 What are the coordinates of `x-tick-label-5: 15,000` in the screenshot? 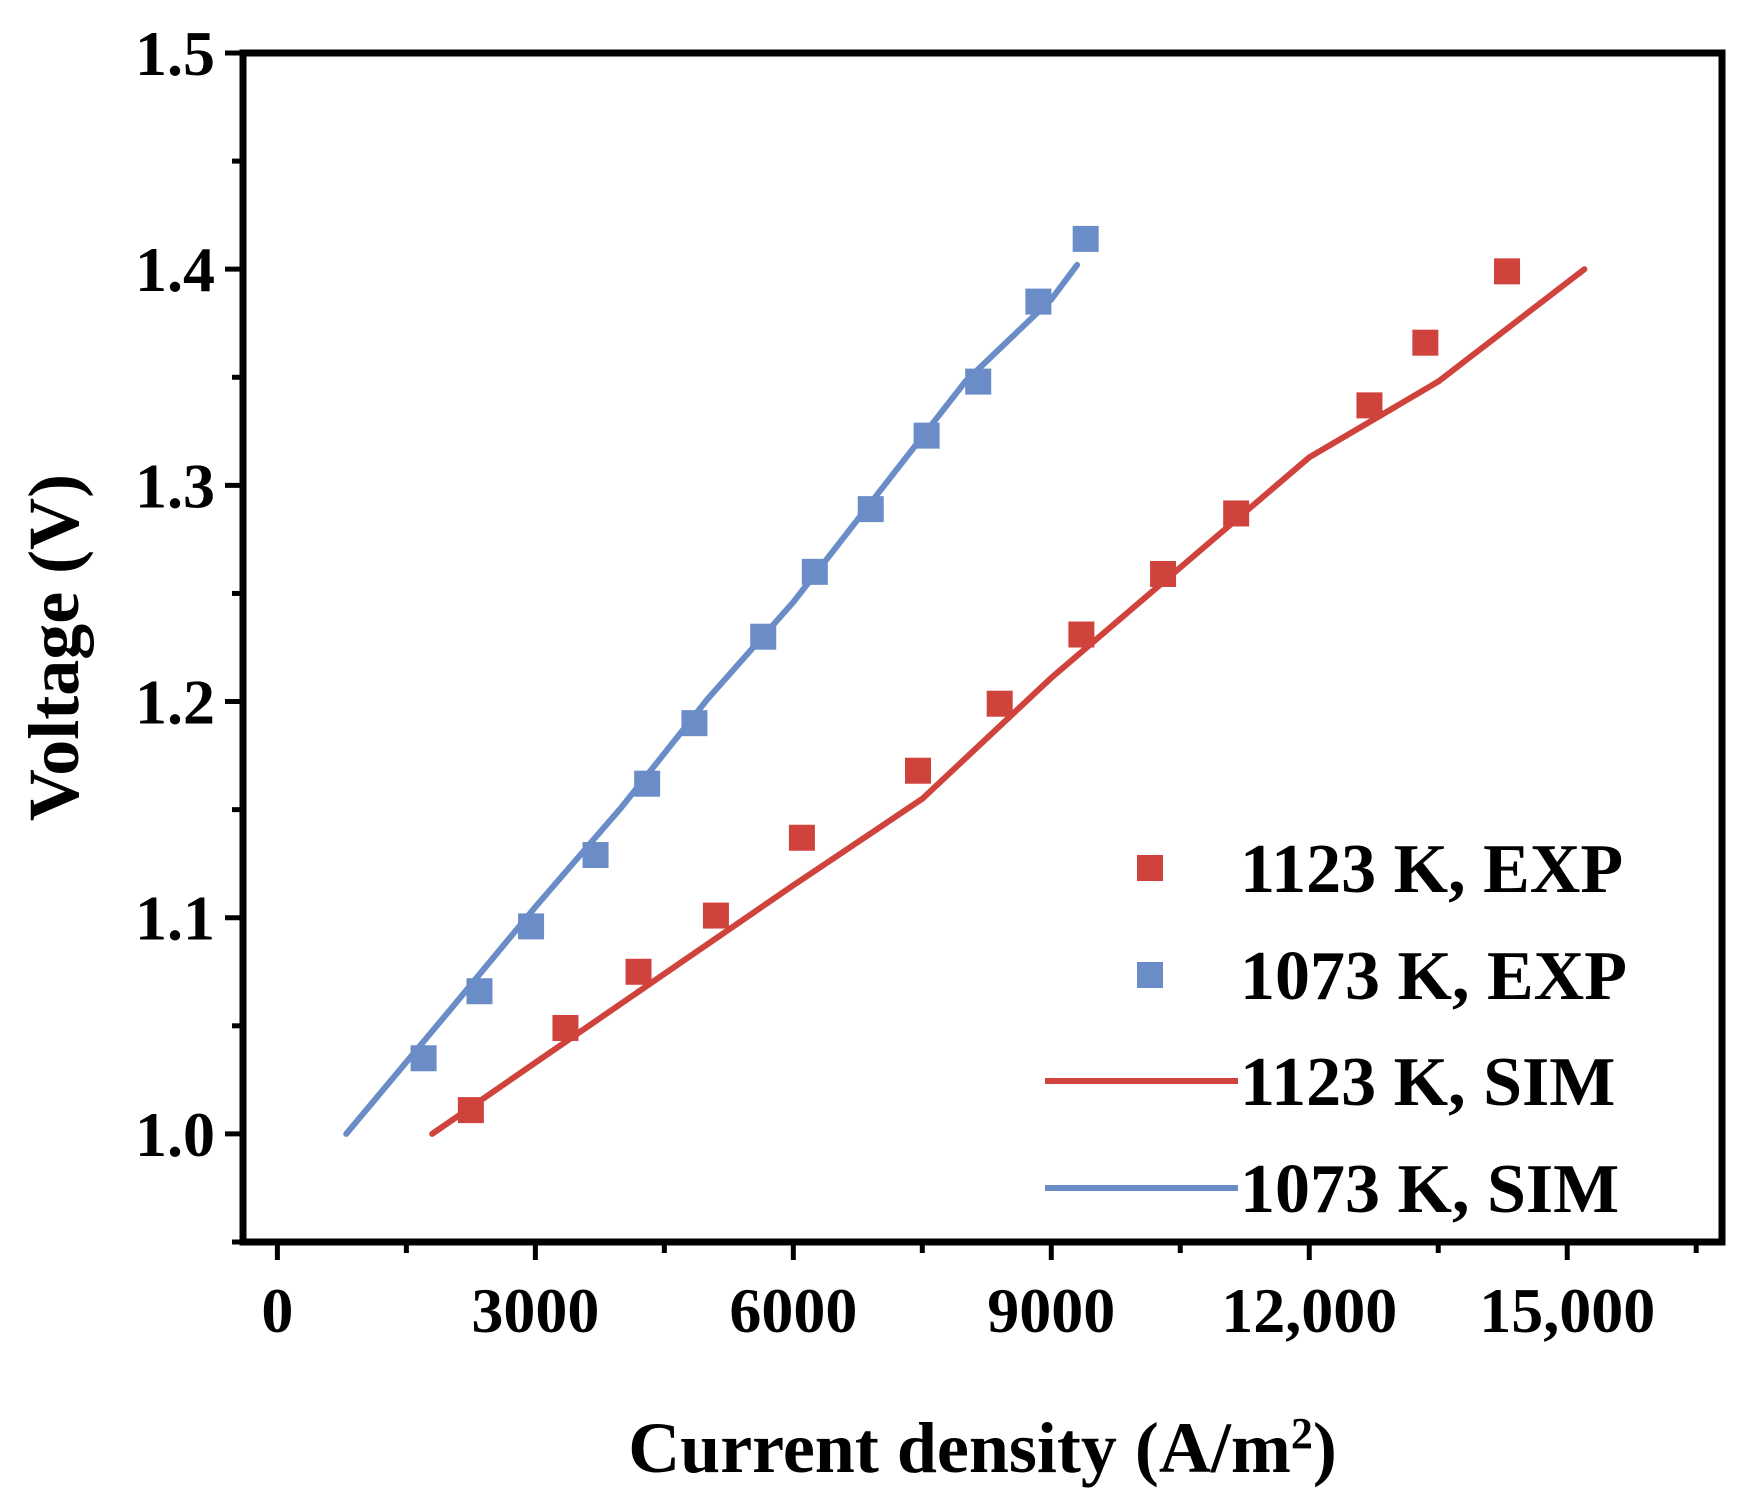 It's located at (1567, 1310).